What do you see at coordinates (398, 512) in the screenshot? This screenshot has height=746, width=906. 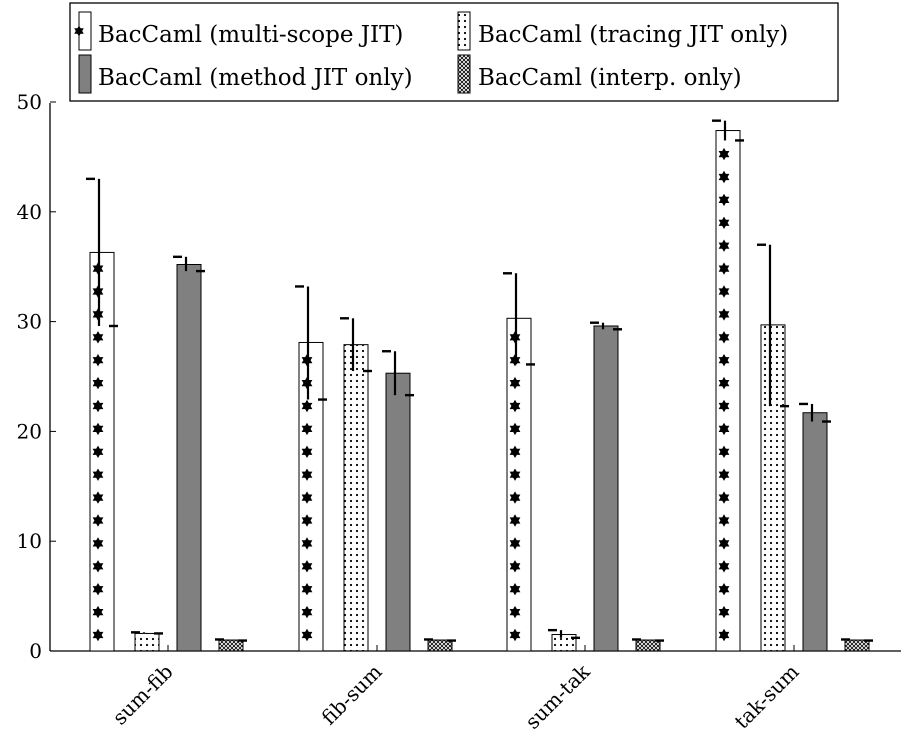 I see `bar-solid-fib-sum` at bounding box center [398, 512].